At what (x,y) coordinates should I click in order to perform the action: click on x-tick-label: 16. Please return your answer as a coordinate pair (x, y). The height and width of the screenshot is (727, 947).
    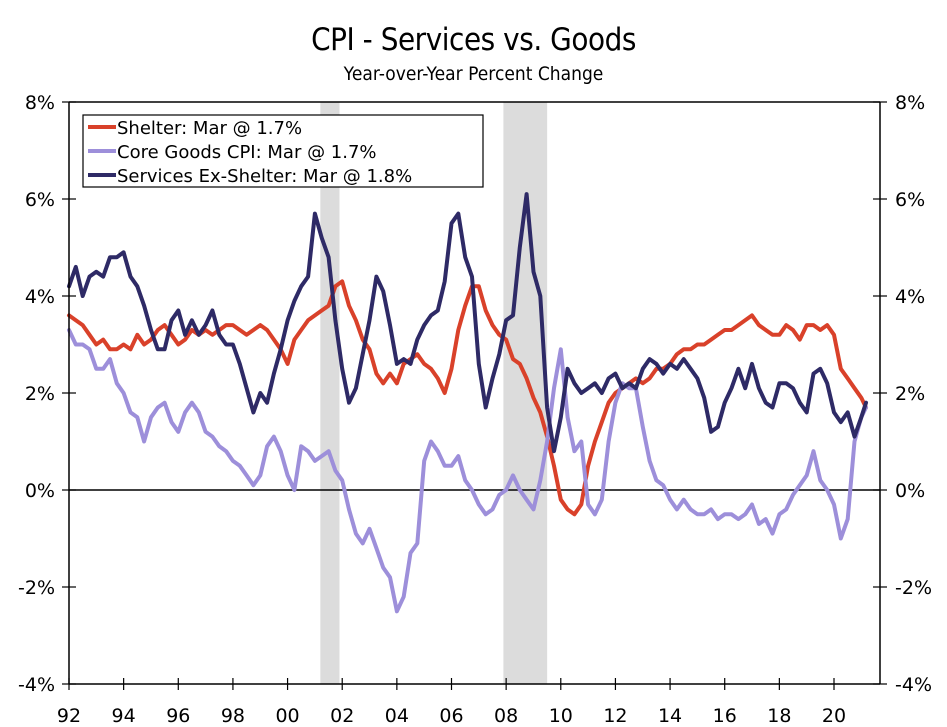
    Looking at the image, I should click on (725, 716).